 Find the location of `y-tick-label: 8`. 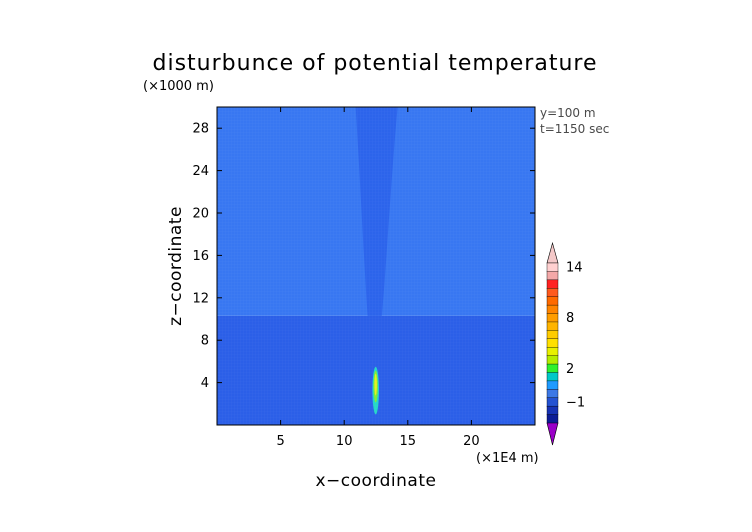

y-tick-label: 8 is located at coordinates (205, 341).